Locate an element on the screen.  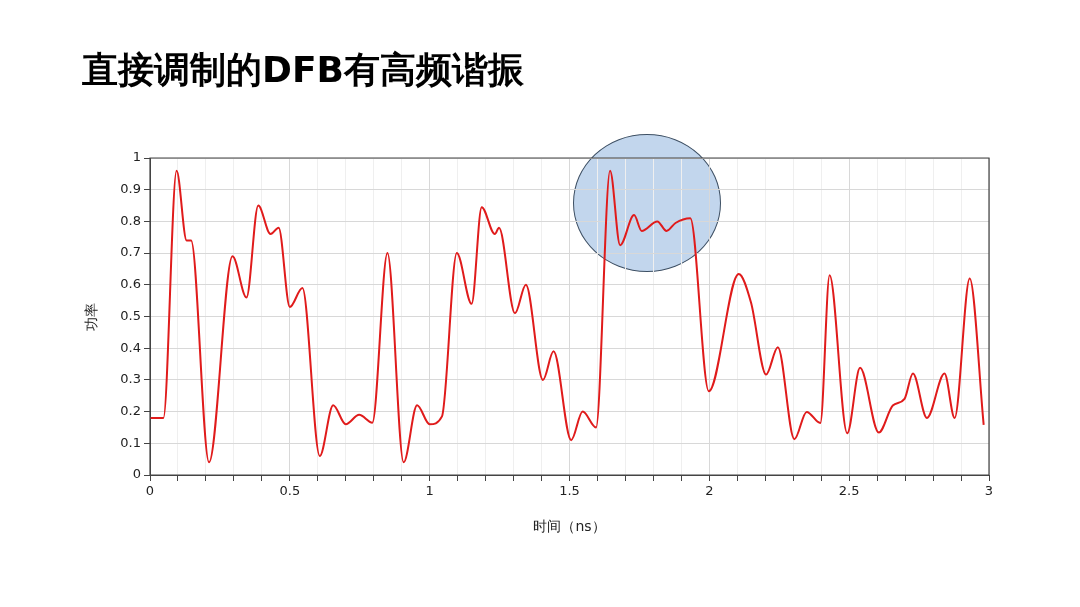
x-tick-label: 0 is located at coordinates (150, 491).